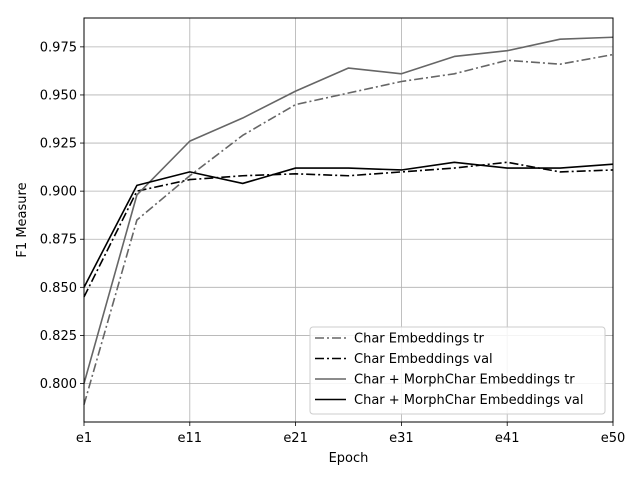  What do you see at coordinates (464, 380) in the screenshot?
I see `legend-label: Char + MorphChar Embeddings tr` at bounding box center [464, 380].